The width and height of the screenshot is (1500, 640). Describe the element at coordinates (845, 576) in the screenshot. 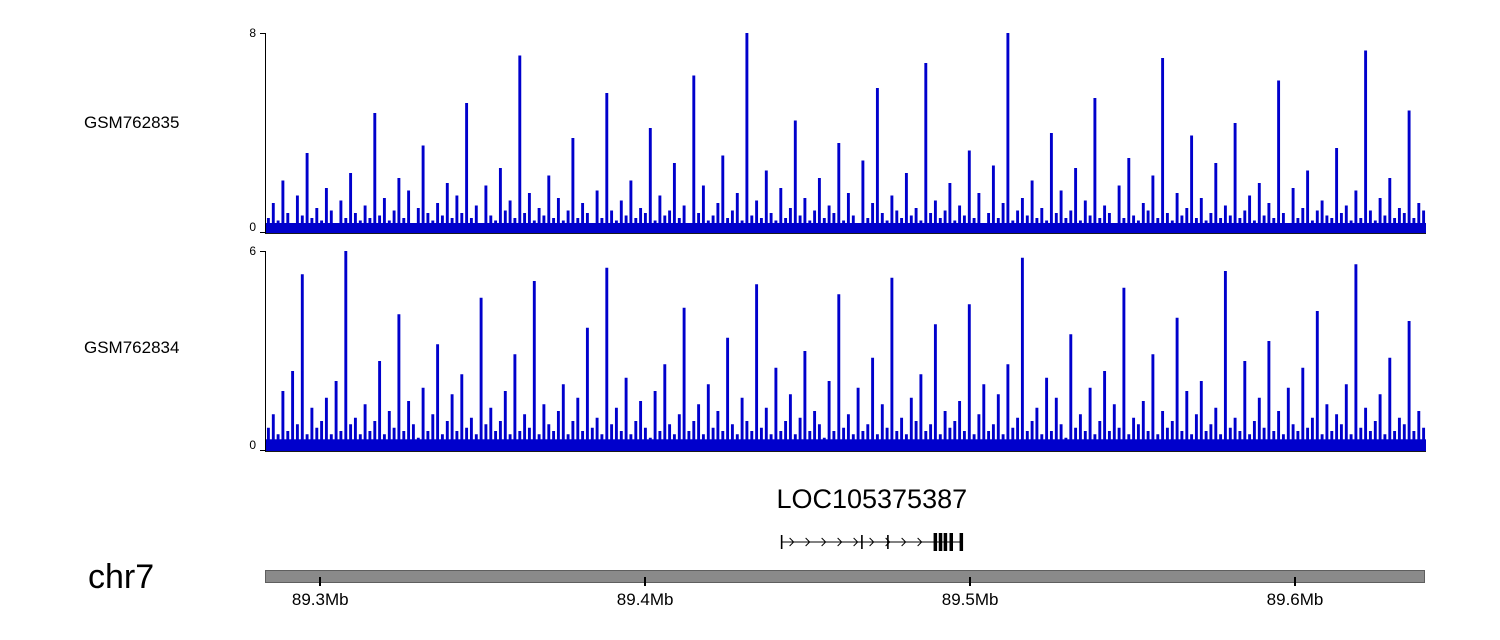

I see `chromosome-axis-bar` at that location.